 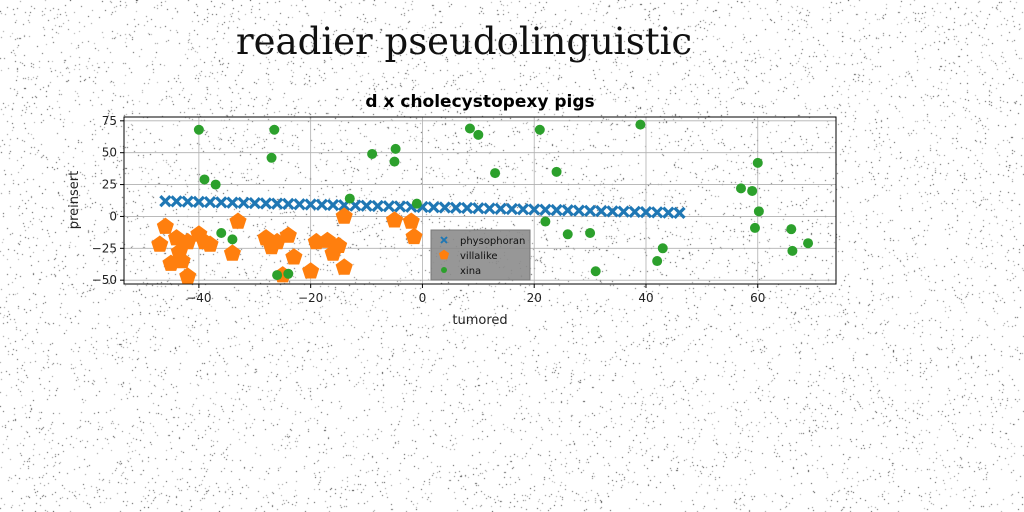 I want to click on x-tick-label: 60, so click(x=757, y=298).